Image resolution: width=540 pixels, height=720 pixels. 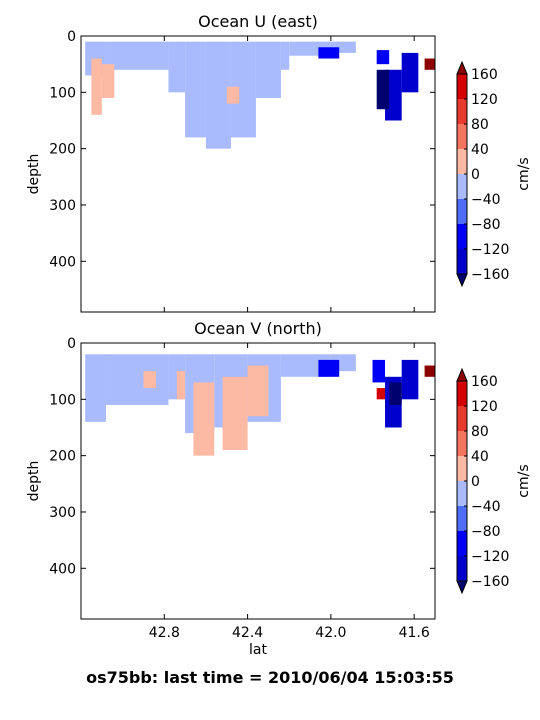 I want to click on x-axis-label: lat, so click(x=258, y=650).